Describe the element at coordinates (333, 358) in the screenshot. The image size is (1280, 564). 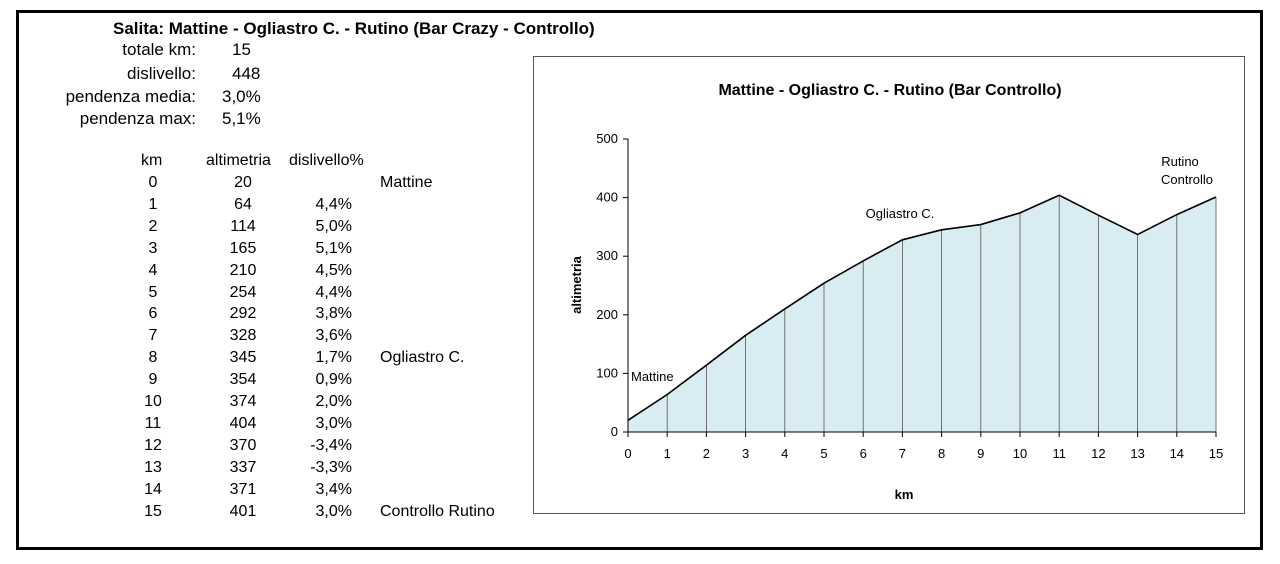
I see `table-cell-dislivello: 1,7%` at that location.